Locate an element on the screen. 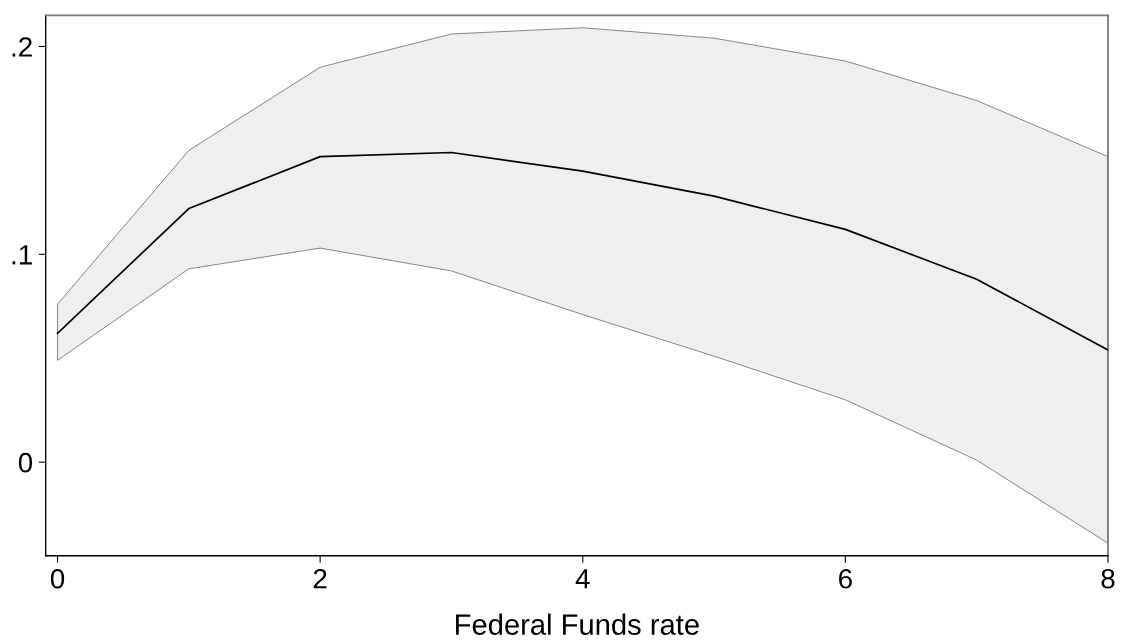 The width and height of the screenshot is (1122, 643). x-axis-title: Federal Funds rate is located at coordinates (577, 624).